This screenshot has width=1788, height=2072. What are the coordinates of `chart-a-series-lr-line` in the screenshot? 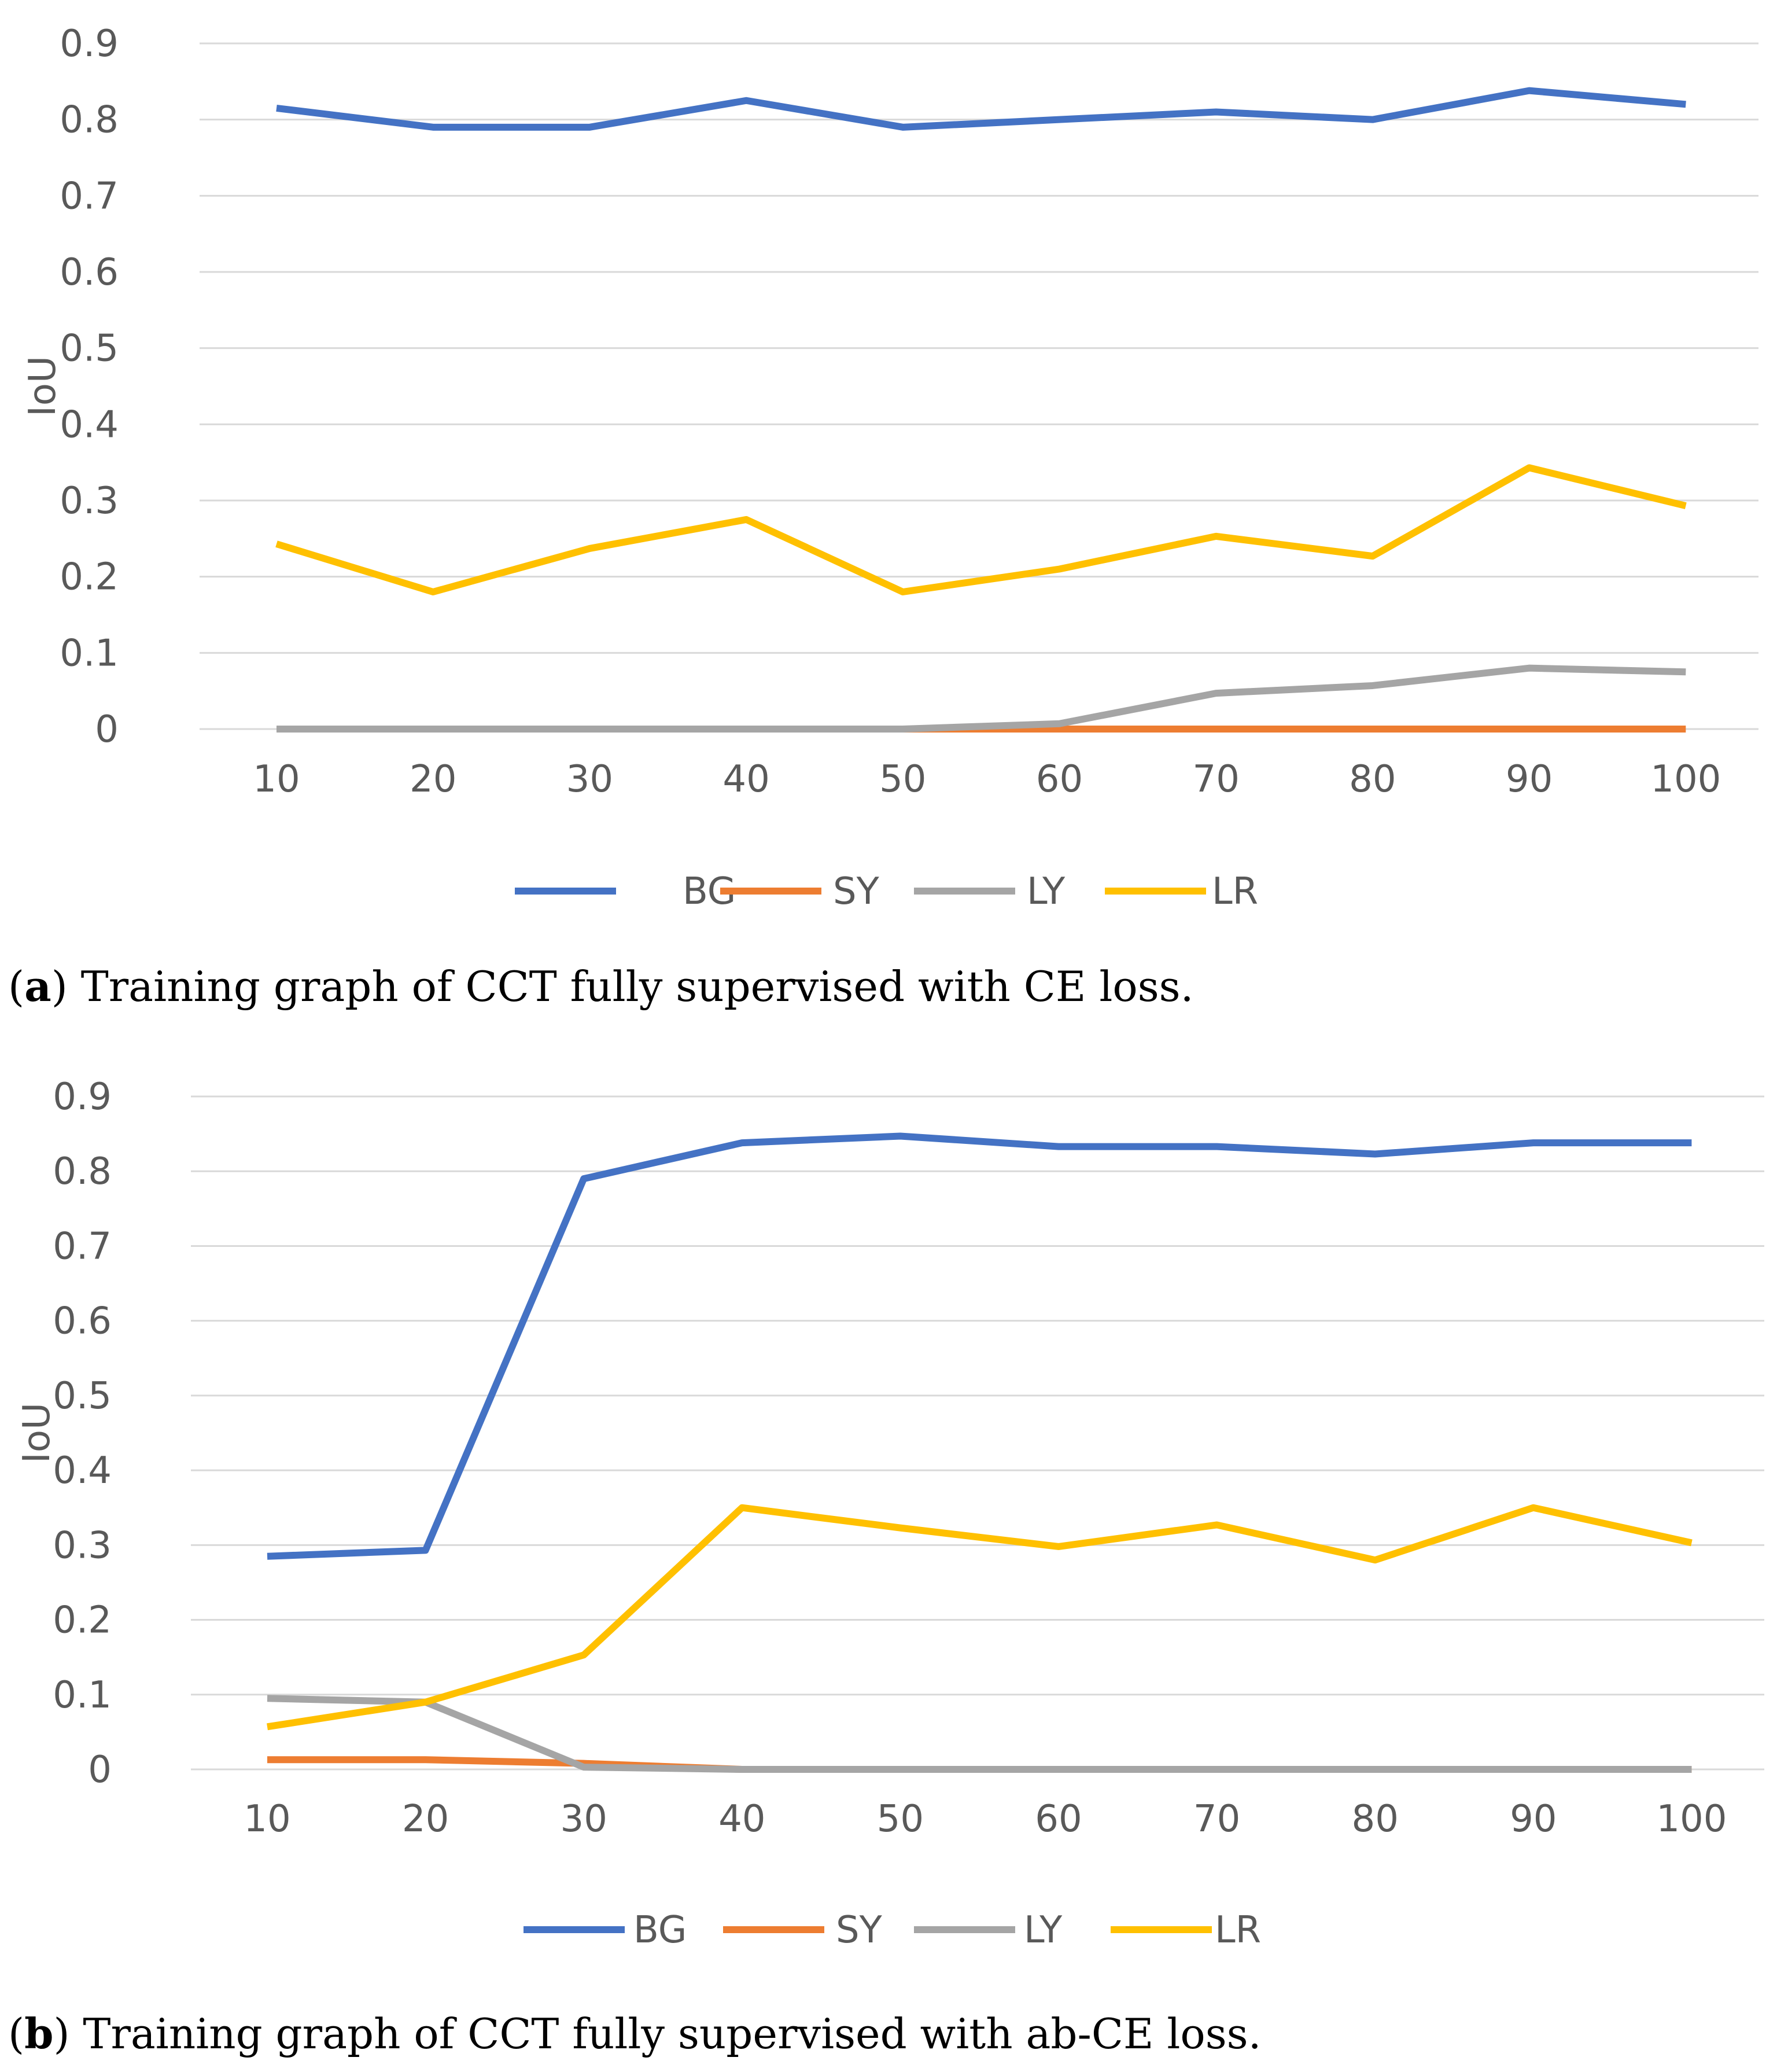 It's located at (981, 529).